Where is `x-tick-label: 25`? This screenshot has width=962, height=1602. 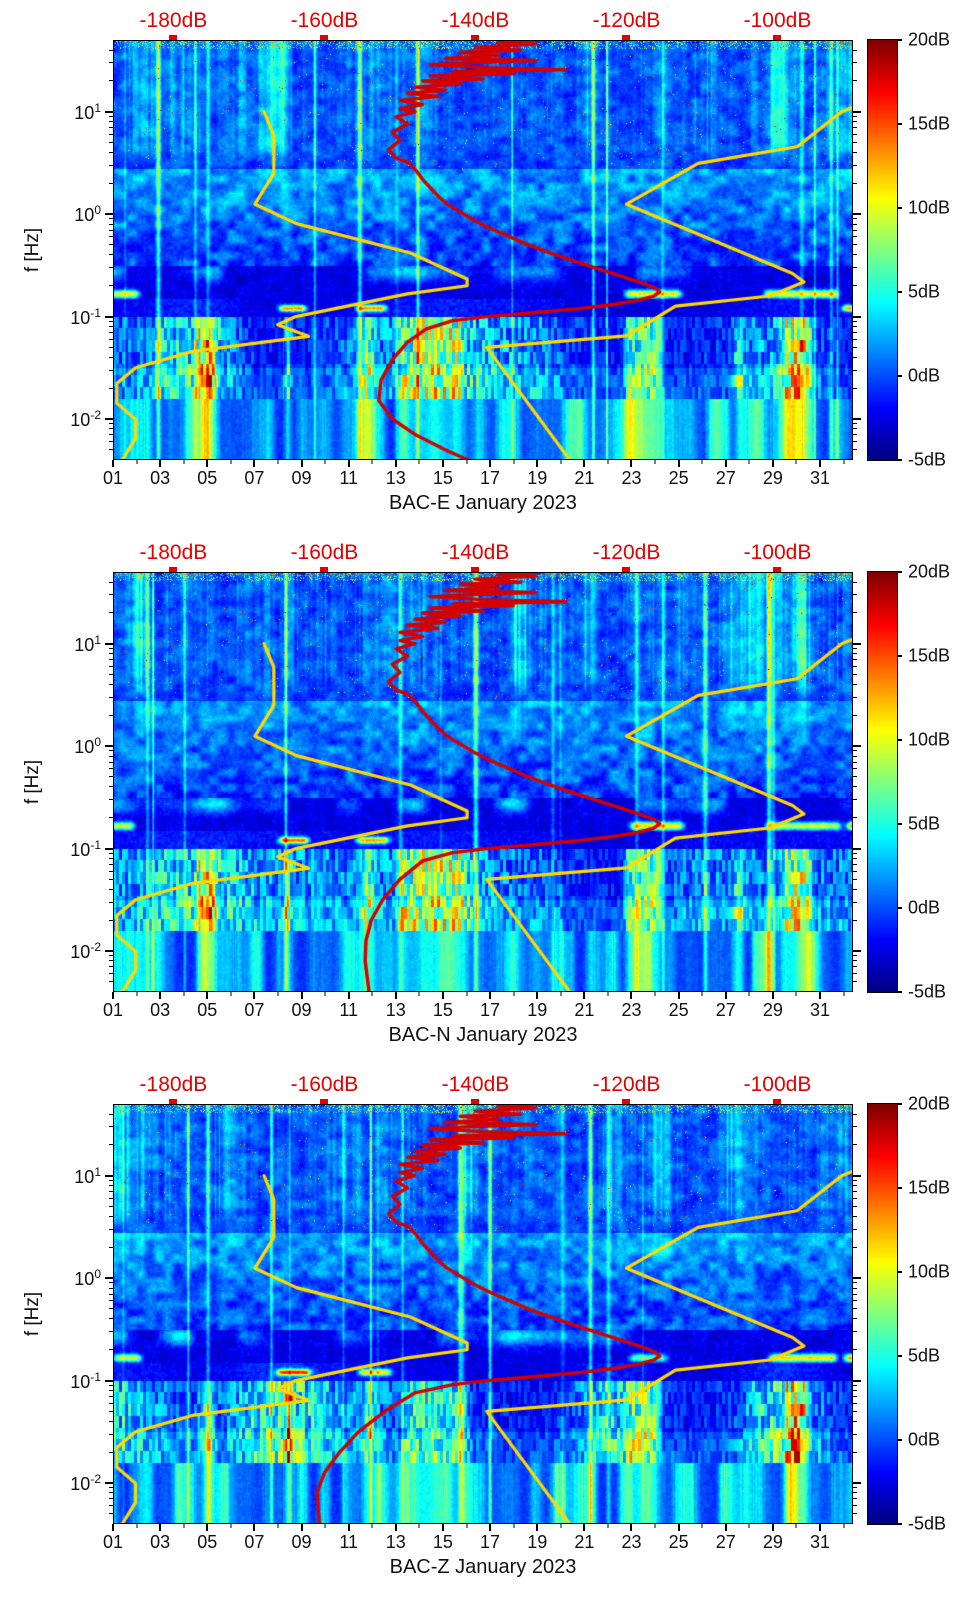
x-tick-label: 25 is located at coordinates (678, 478).